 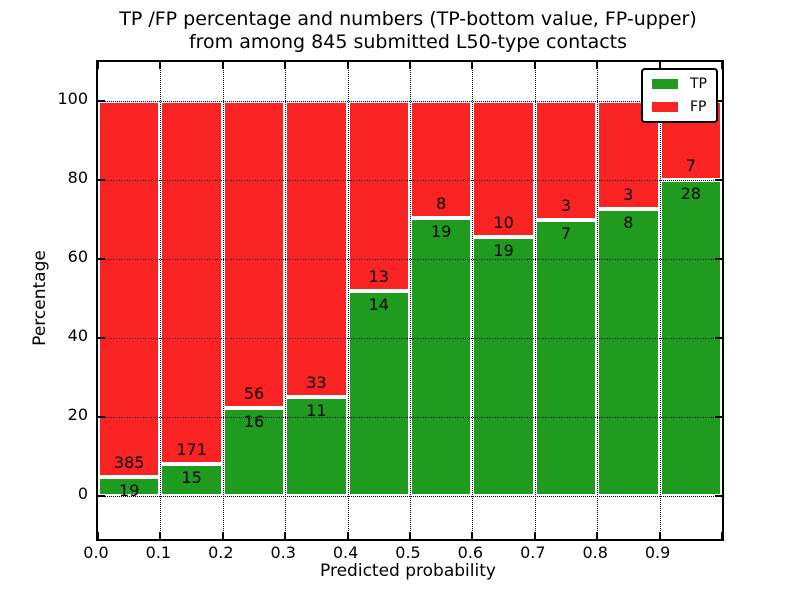 What do you see at coordinates (679, 107) in the screenshot?
I see `legend-item: FP` at bounding box center [679, 107].